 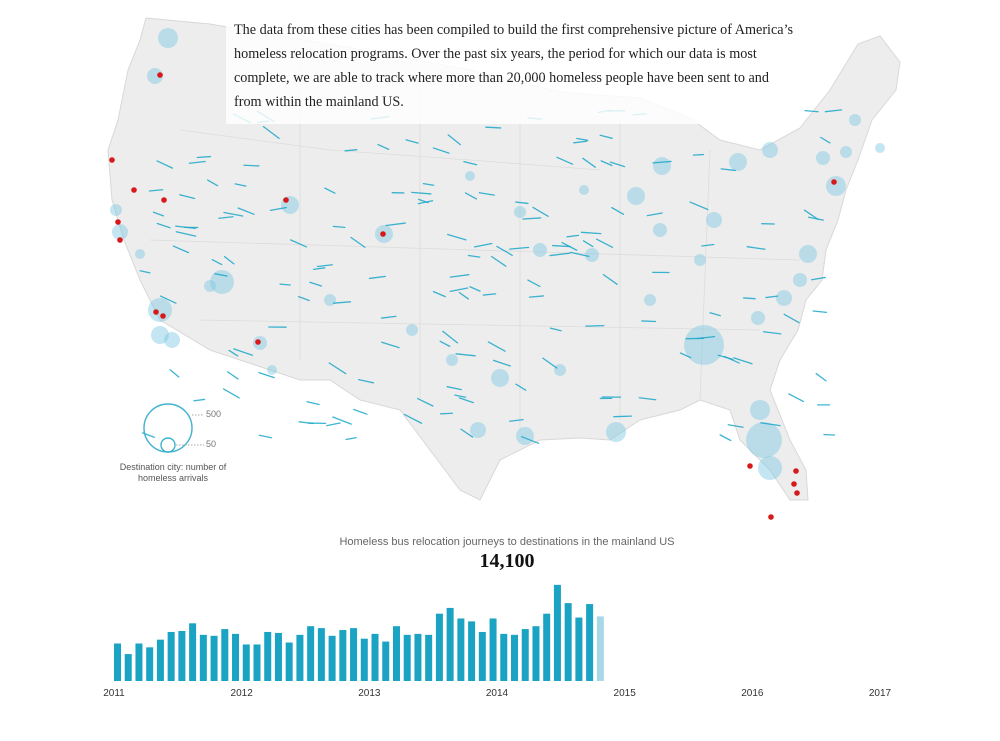 I want to click on x-tick-label: 2016, so click(x=752, y=693).